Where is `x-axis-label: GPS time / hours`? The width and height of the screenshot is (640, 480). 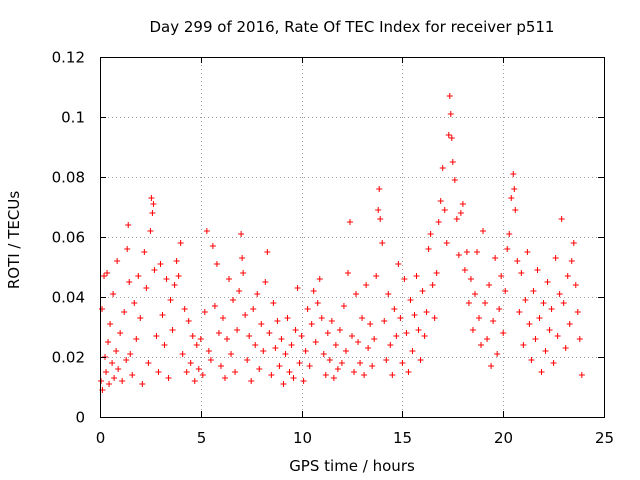 x-axis-label: GPS time / hours is located at coordinates (352, 466).